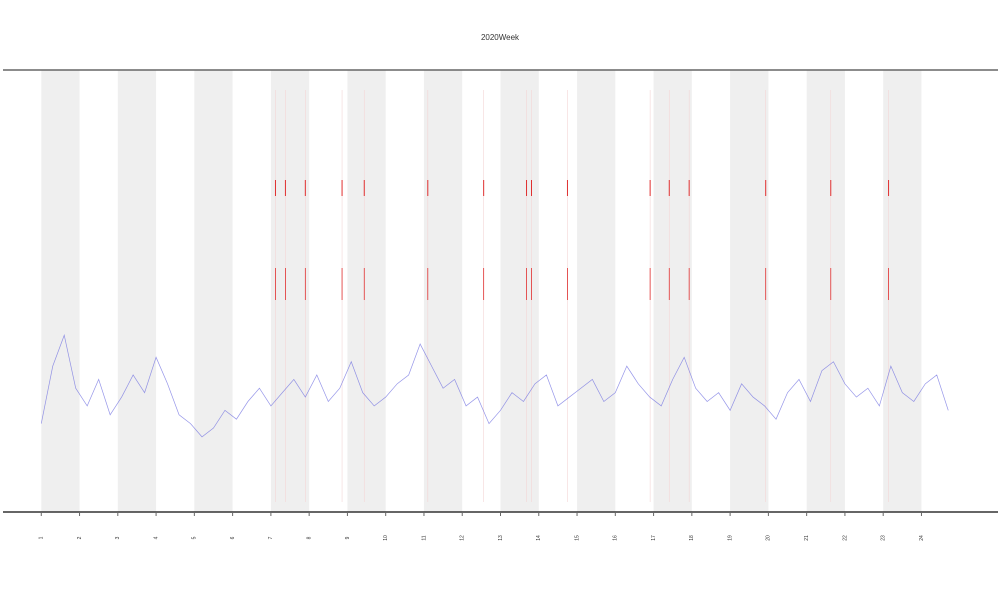 The width and height of the screenshot is (1000, 600). What do you see at coordinates (501, 538) in the screenshot?
I see `x-tick-label: 13` at bounding box center [501, 538].